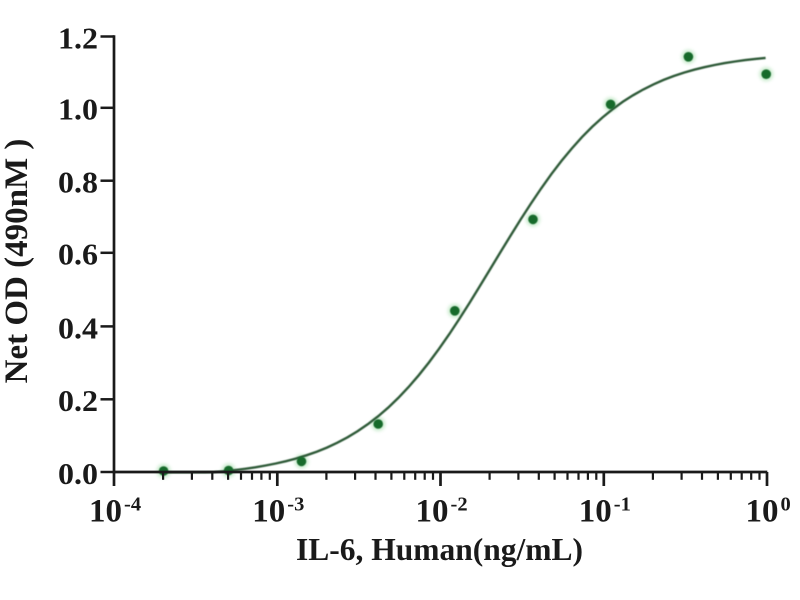 The width and height of the screenshot is (800, 600). I want to click on svg-text: 10⁻⁴, so click(115, 512).